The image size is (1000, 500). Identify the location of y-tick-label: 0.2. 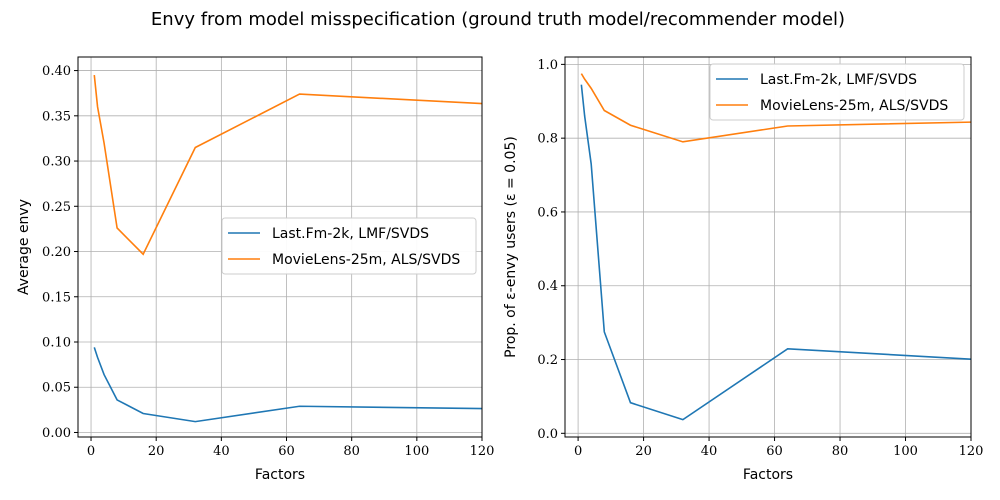
(547, 360).